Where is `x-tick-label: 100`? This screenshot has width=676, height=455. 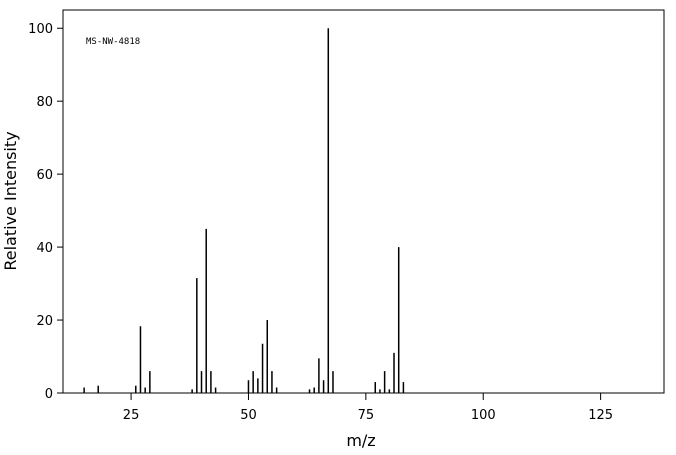 x-tick-label: 100 is located at coordinates (483, 415).